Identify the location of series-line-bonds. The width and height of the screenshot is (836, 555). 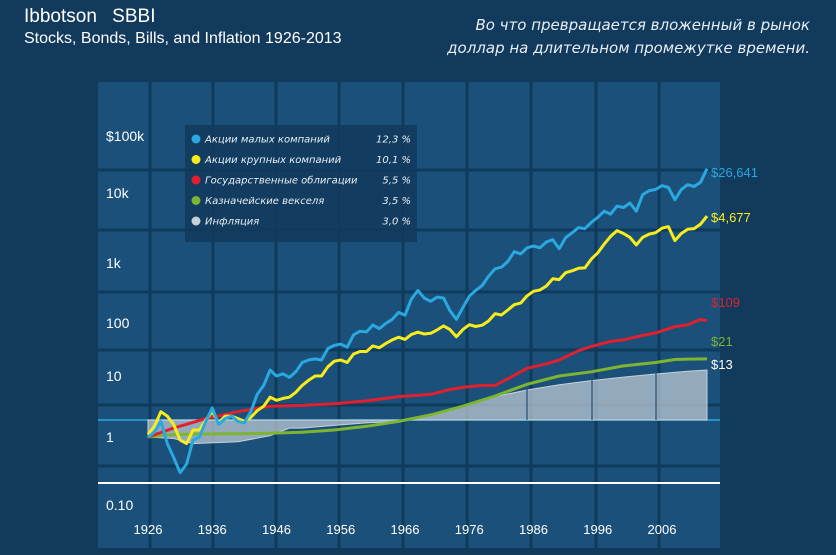
(427, 378).